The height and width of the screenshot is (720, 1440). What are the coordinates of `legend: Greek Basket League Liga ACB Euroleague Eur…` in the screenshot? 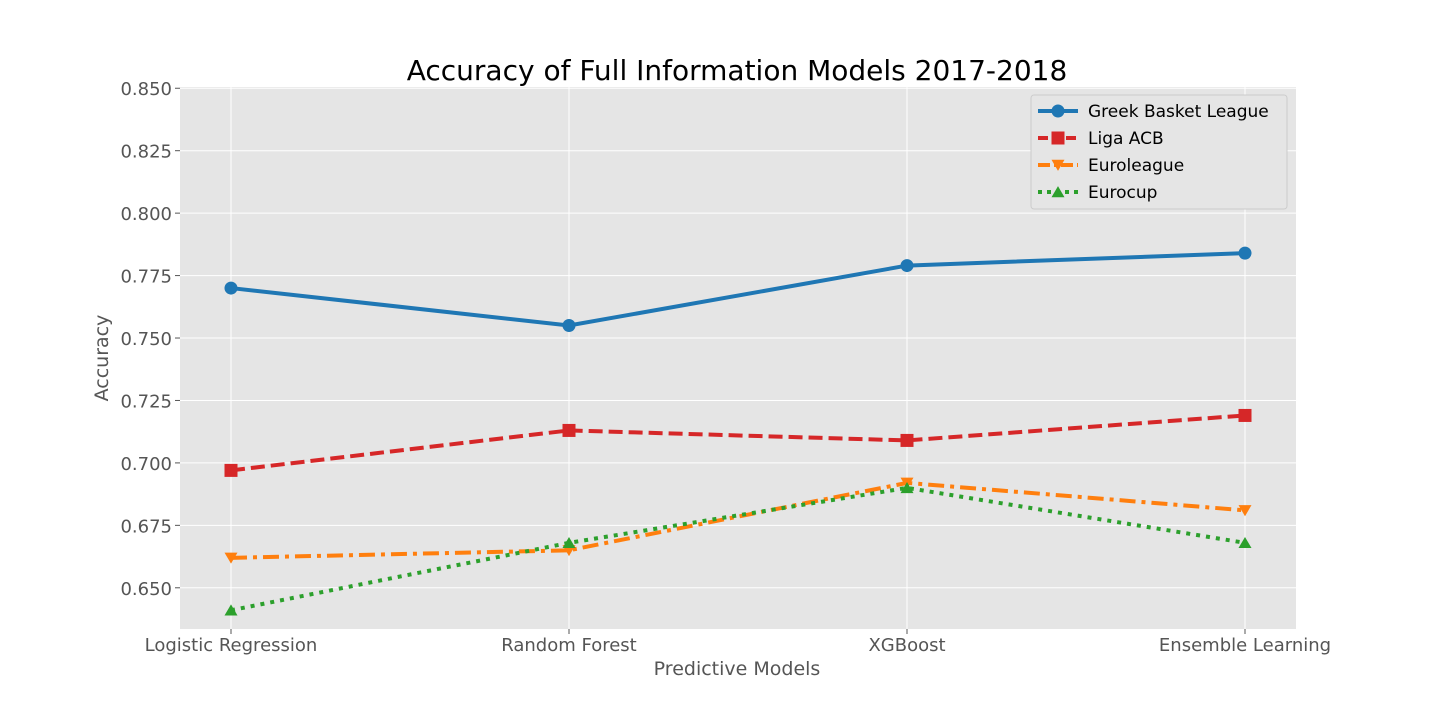 It's located at (1159, 152).